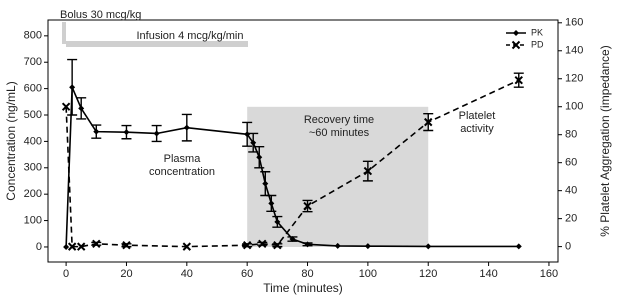 Image resolution: width=621 pixels, height=305 pixels. I want to click on y2-axis-title: % Platelet Aggregation (impedance), so click(605, 140).